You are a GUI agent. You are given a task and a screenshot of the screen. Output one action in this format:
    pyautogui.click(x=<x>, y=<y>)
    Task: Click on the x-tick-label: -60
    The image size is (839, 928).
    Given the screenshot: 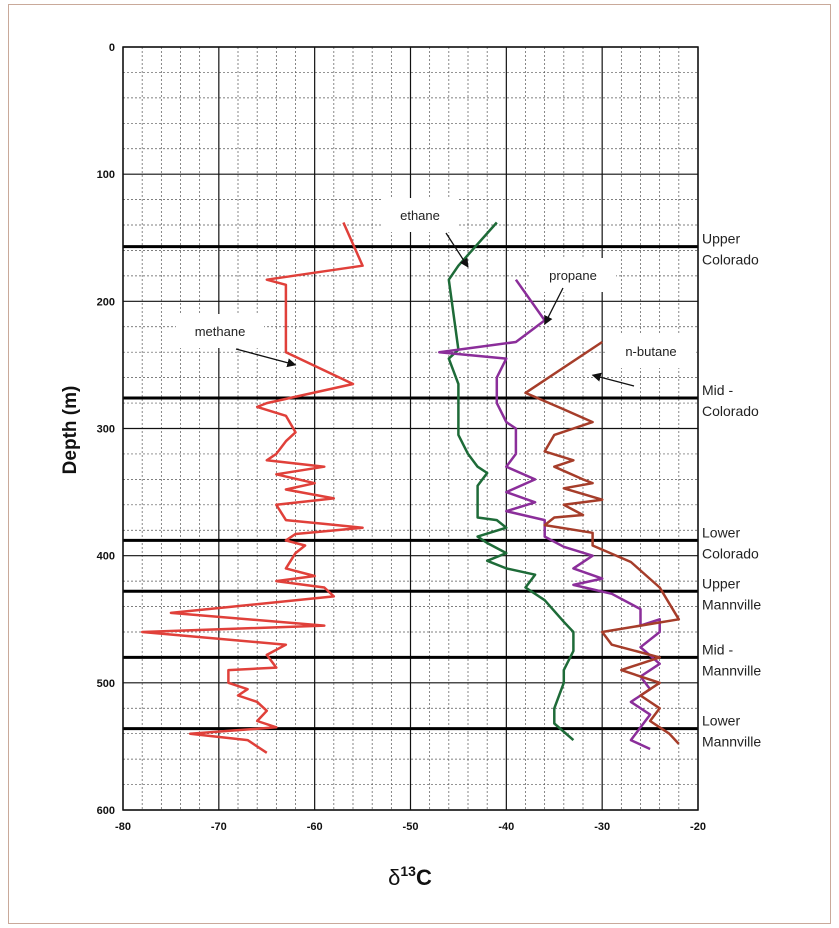 What is the action you would take?
    pyautogui.click(x=315, y=827)
    